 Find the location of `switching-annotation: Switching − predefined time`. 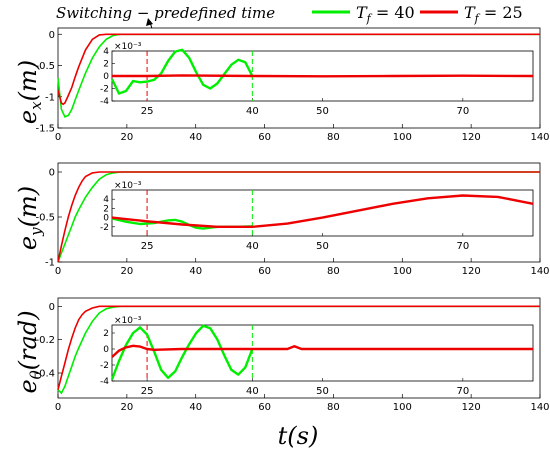

switching-annotation: Switching − predefined time is located at coordinates (165, 13).